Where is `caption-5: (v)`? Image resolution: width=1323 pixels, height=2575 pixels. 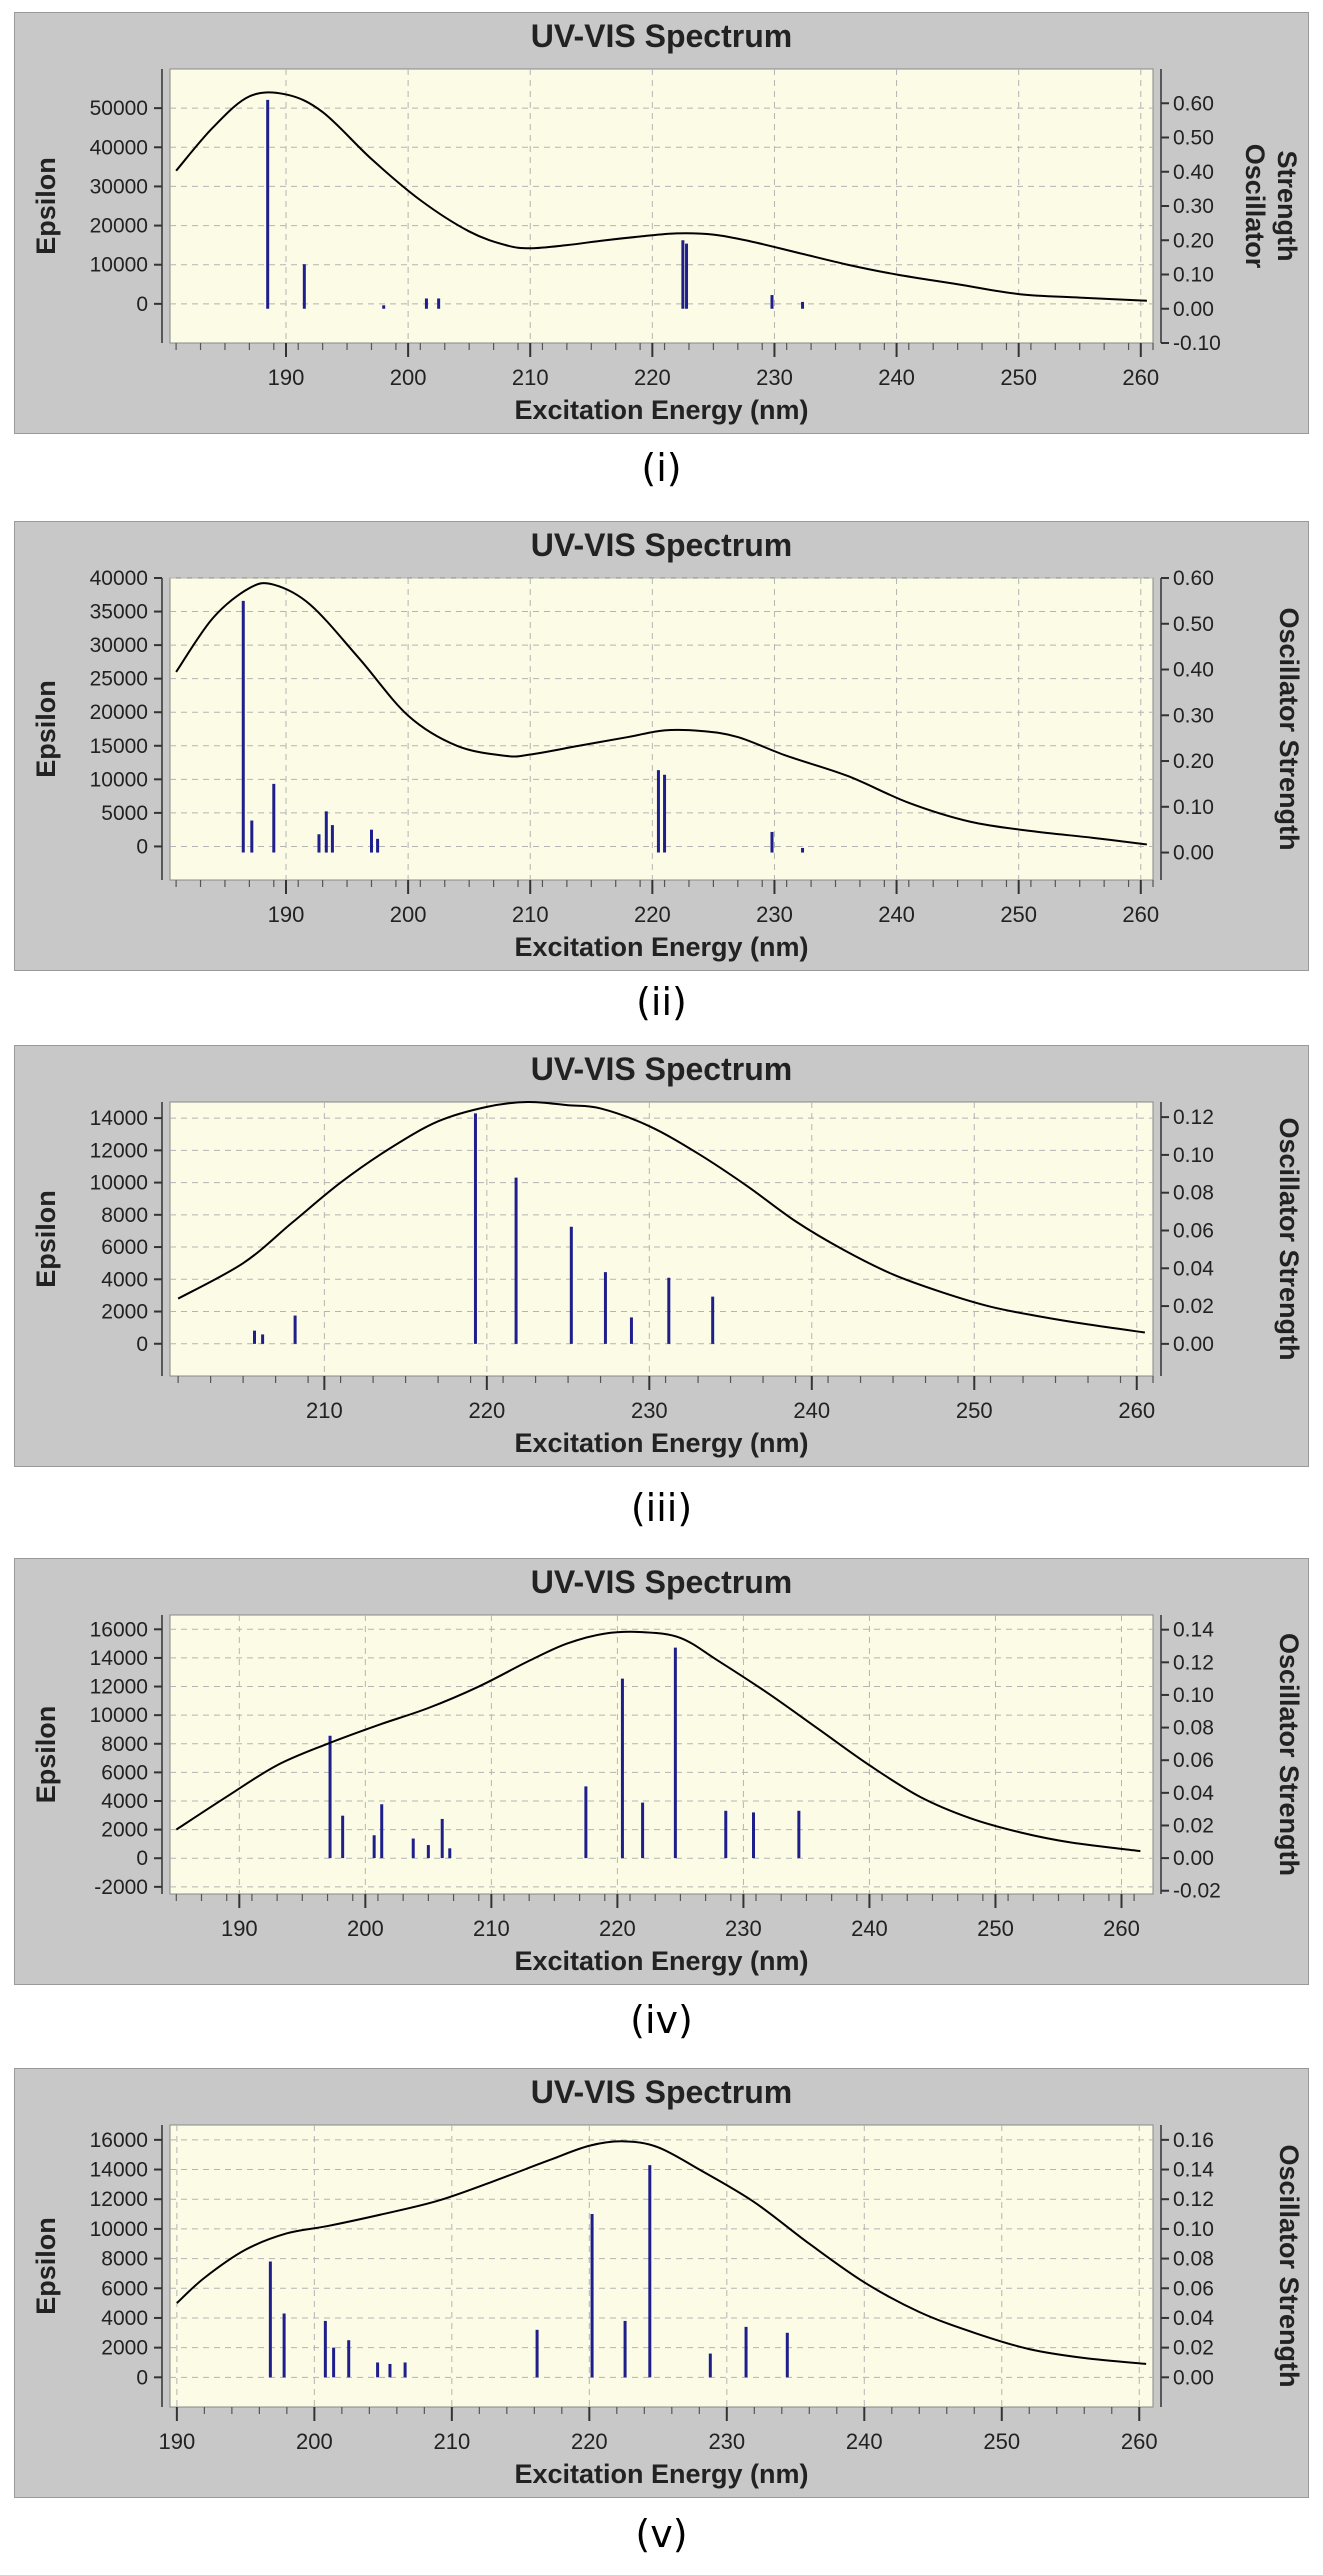 caption-5: (v) is located at coordinates (661, 2534).